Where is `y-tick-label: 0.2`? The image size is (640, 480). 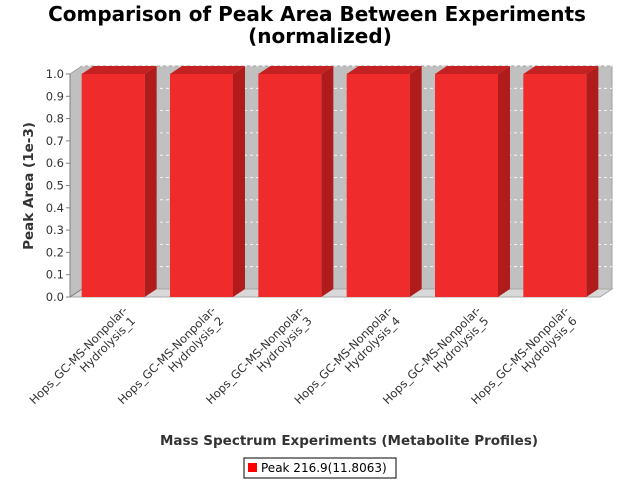 y-tick-label: 0.2 is located at coordinates (55, 252).